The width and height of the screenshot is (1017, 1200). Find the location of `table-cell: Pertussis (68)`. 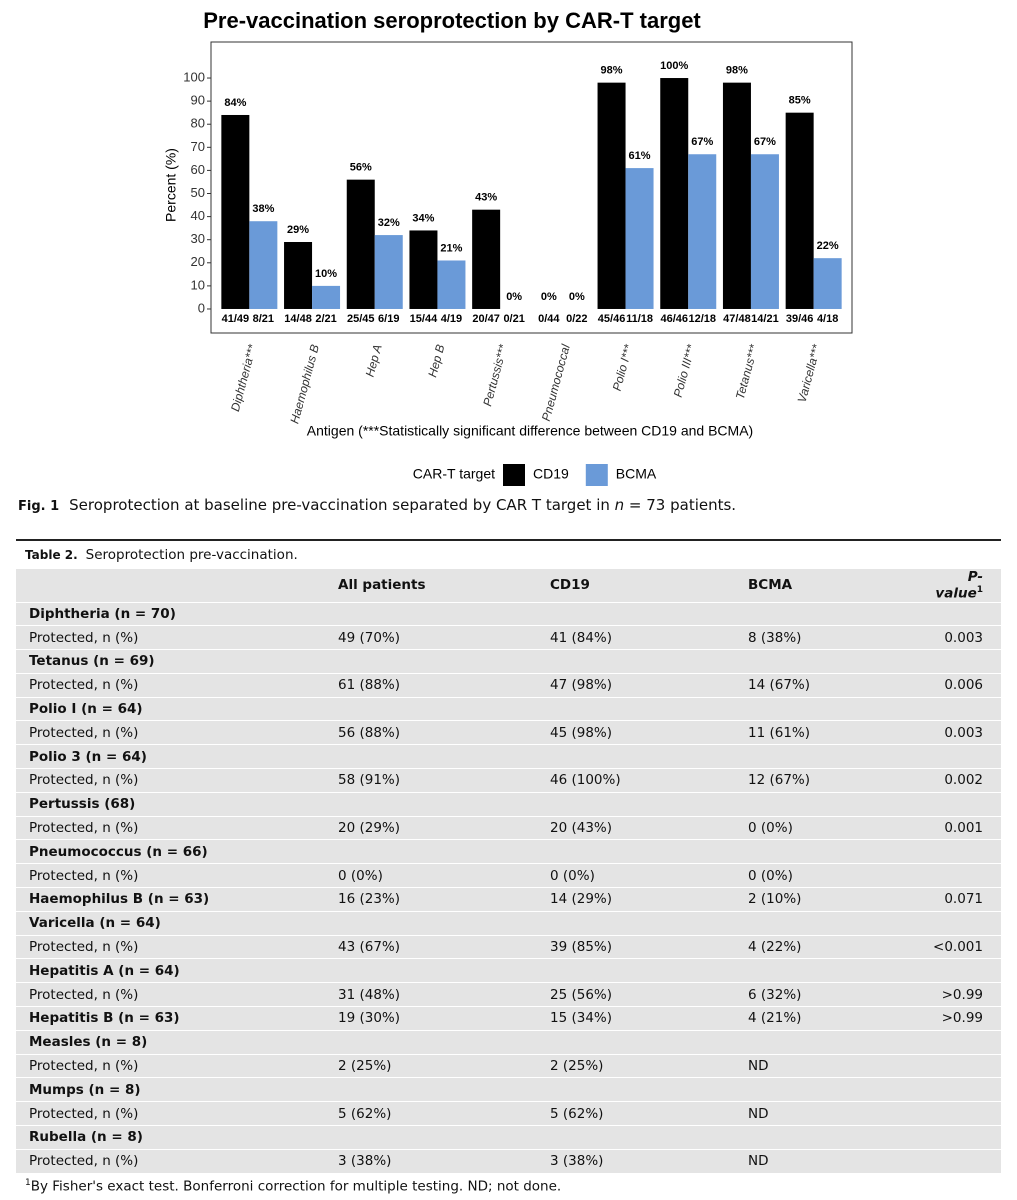

table-cell: Pertussis (68) is located at coordinates (177, 804).